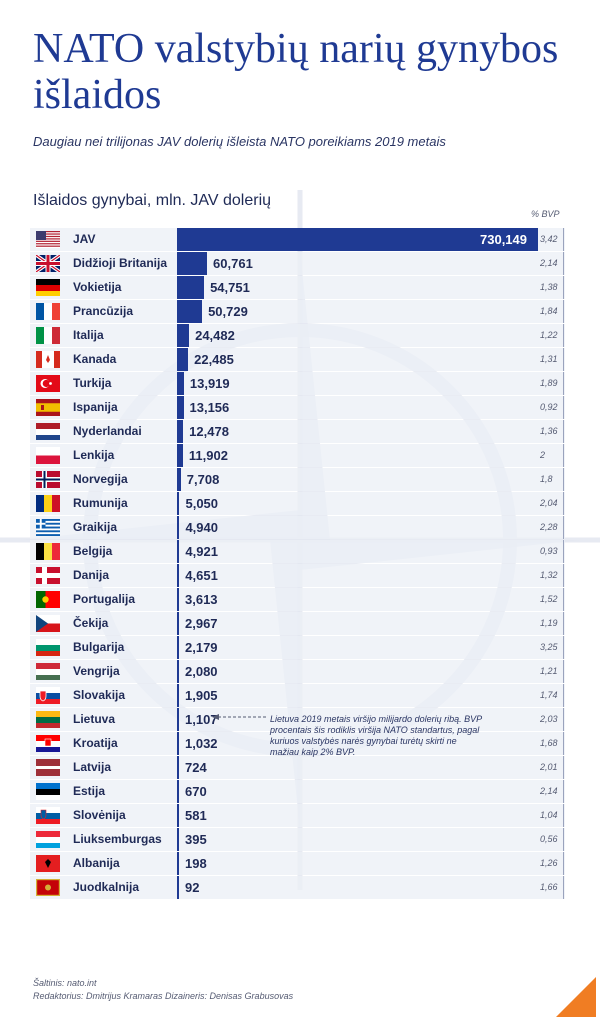 The height and width of the screenshot is (1018, 600). I want to click on value-label: 2,179, so click(201, 647).